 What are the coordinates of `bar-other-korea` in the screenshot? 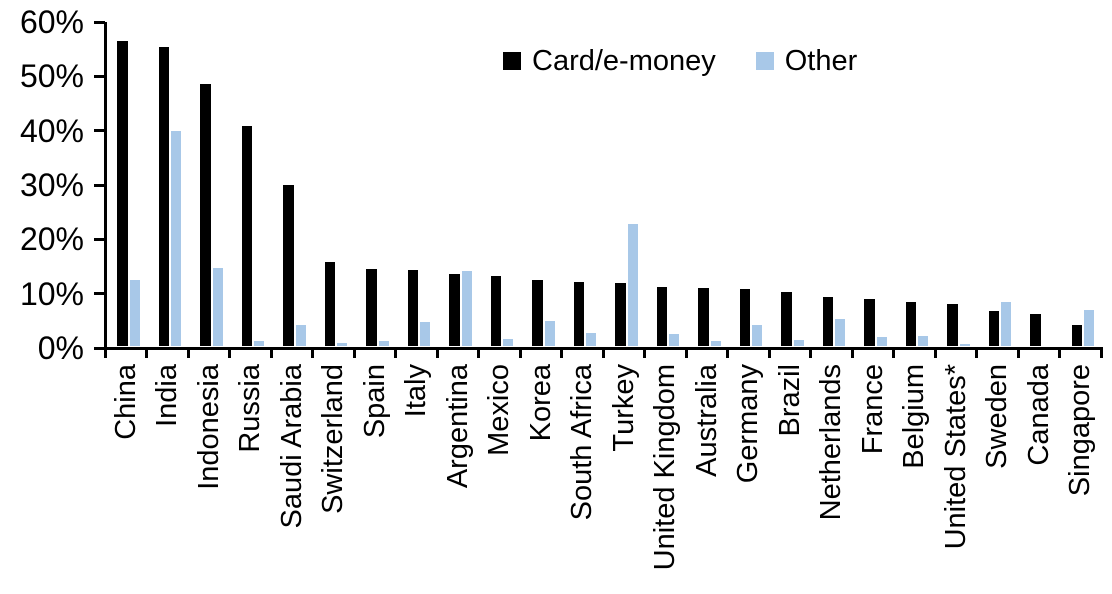 It's located at (549, 333).